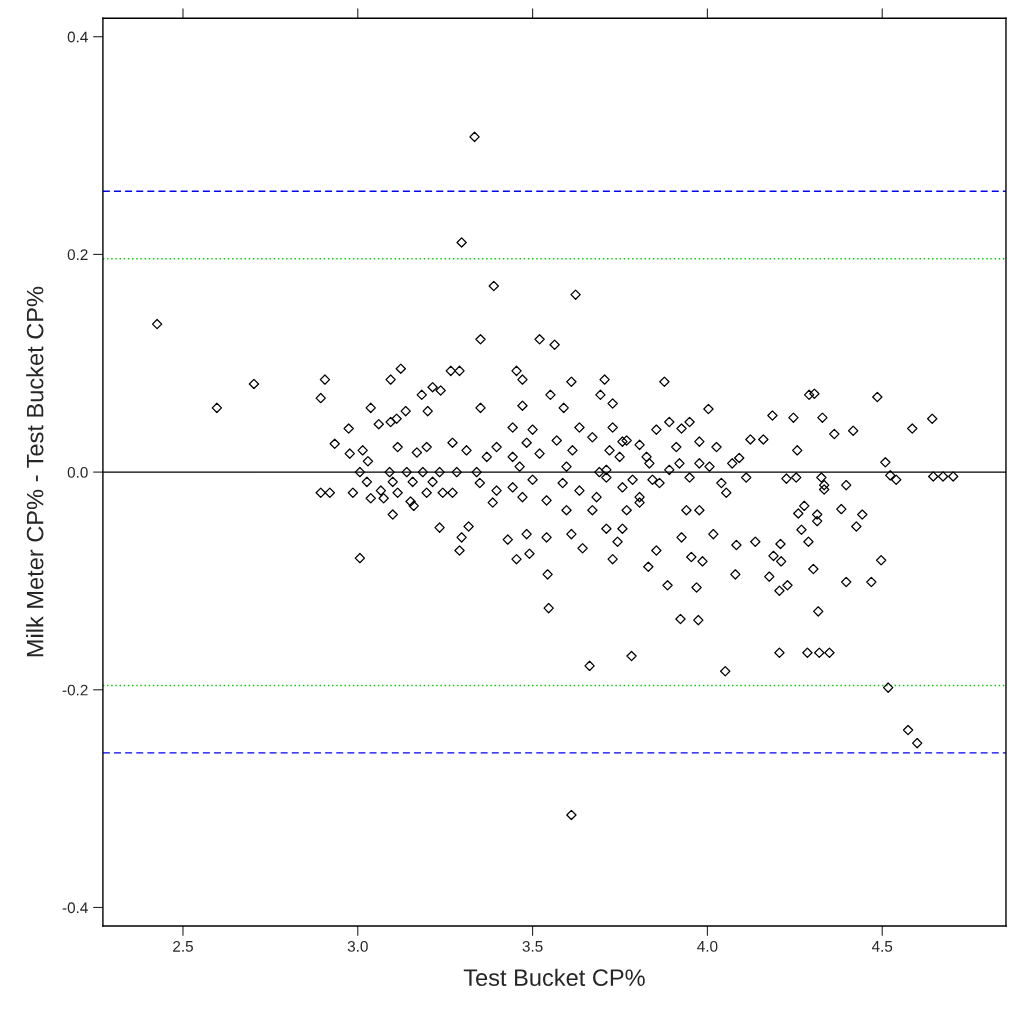 The width and height of the screenshot is (1009, 1012). What do you see at coordinates (77, 472) in the screenshot?
I see `y-tick-label: 0.0` at bounding box center [77, 472].